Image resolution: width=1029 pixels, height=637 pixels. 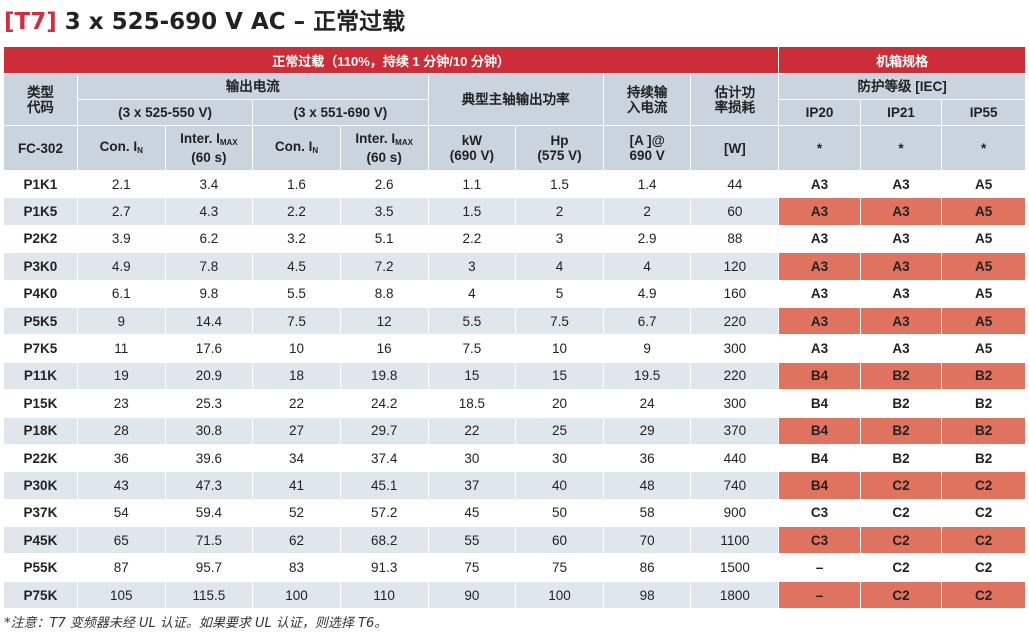 I want to click on table-row: P45K 65 71.5 62 68.2 55 60 70 1100 C3 C2 C2, so click(x=515, y=540).